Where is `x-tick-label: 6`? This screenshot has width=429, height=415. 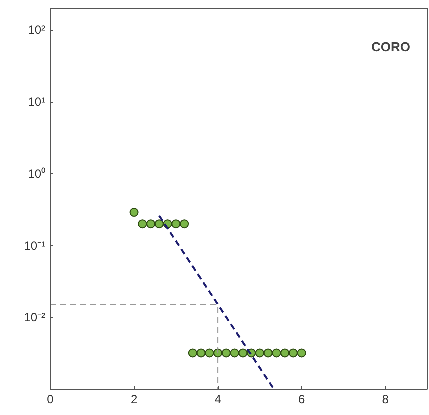 x-tick-label: 6 is located at coordinates (302, 399).